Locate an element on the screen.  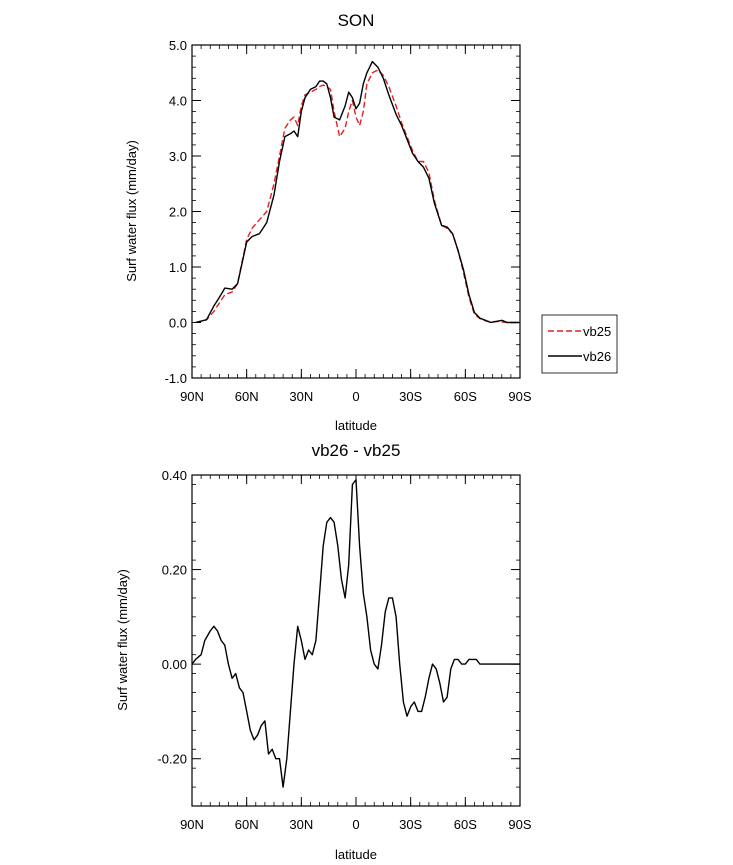
legend-box is located at coordinates (579, 344).